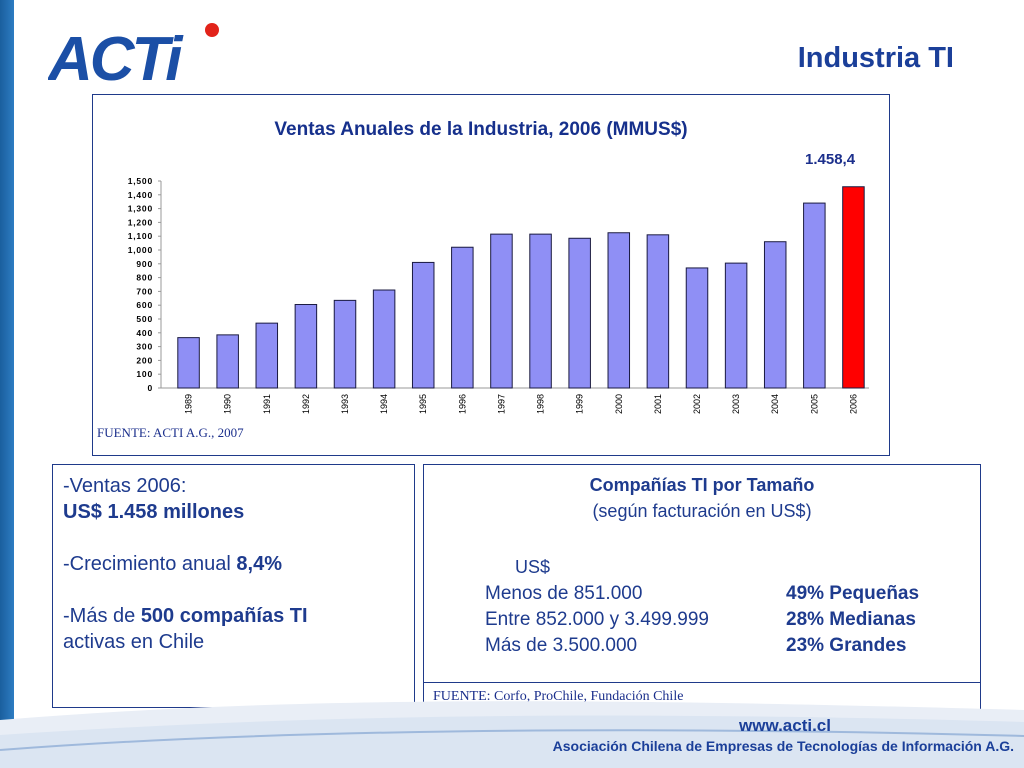 The width and height of the screenshot is (1024, 768). I want to click on x-tick-label: 2001, so click(658, 404).